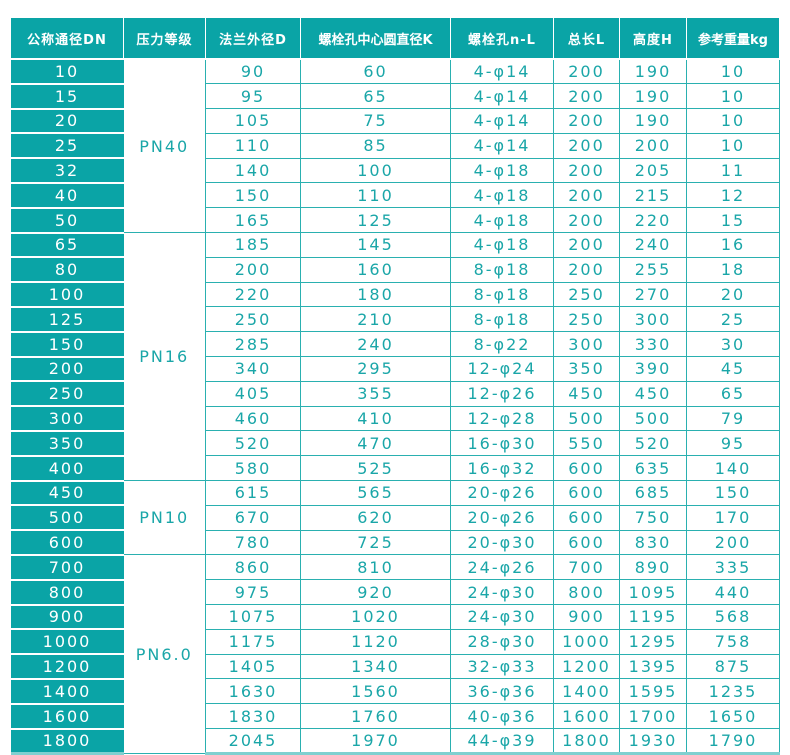 The width and height of the screenshot is (790, 755). Describe the element at coordinates (253, 468) in the screenshot. I see `cell-flange-d: 580` at that location.